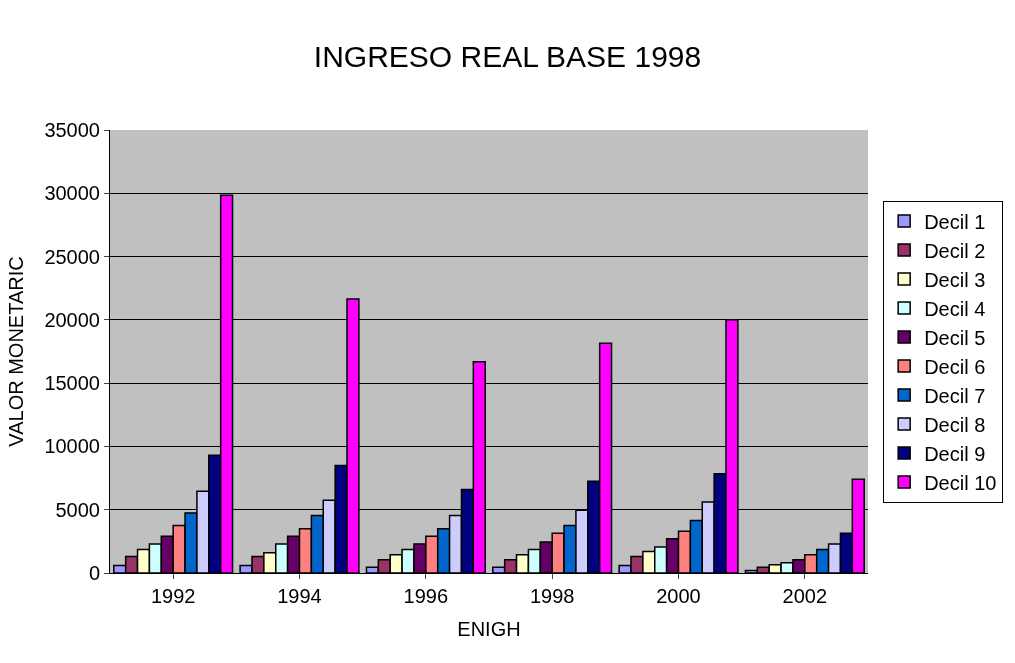  I want to click on legend-label: Decil 1, so click(955, 221).